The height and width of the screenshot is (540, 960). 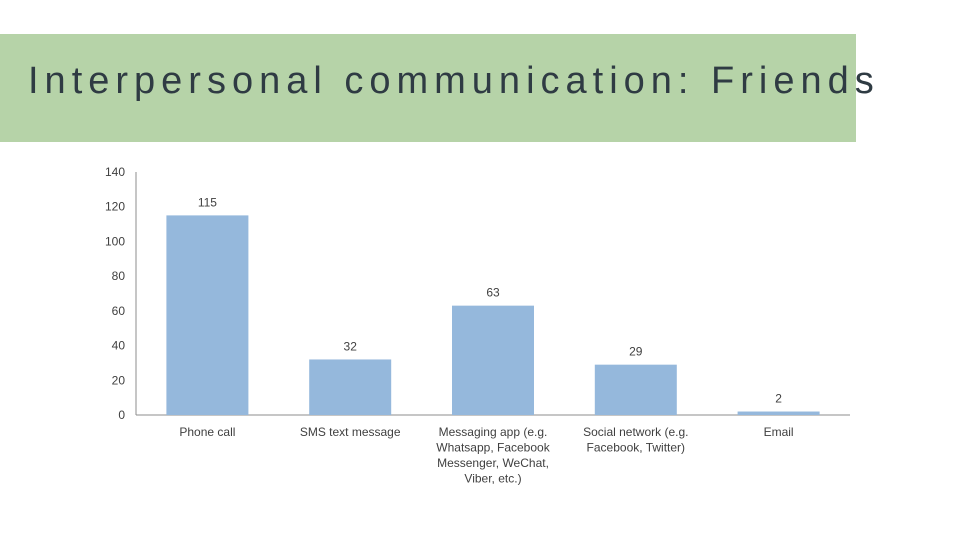 I want to click on category-label: Phone call, so click(x=207, y=432).